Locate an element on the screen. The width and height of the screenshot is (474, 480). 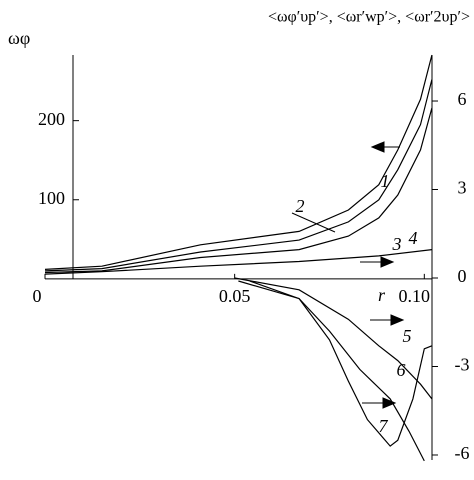
y-axis-label: ωφ is located at coordinates (19, 38).